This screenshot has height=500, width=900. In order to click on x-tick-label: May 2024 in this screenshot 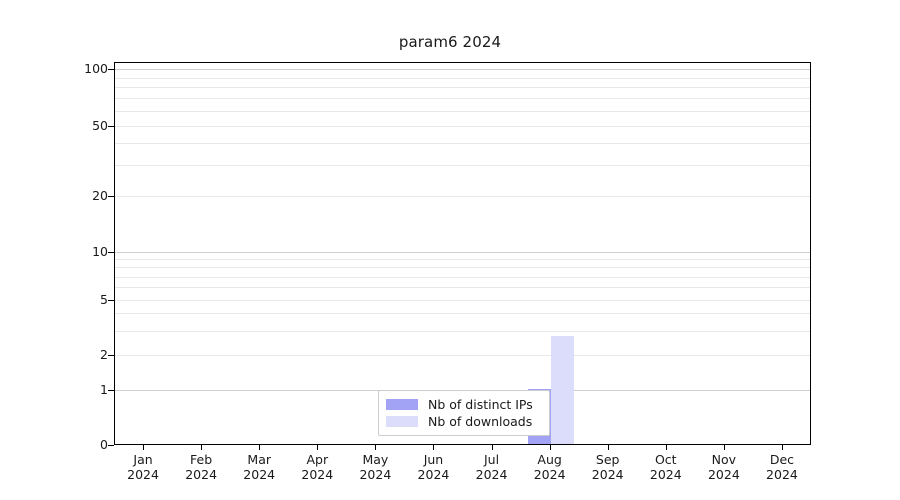, I will do `click(375, 467)`.